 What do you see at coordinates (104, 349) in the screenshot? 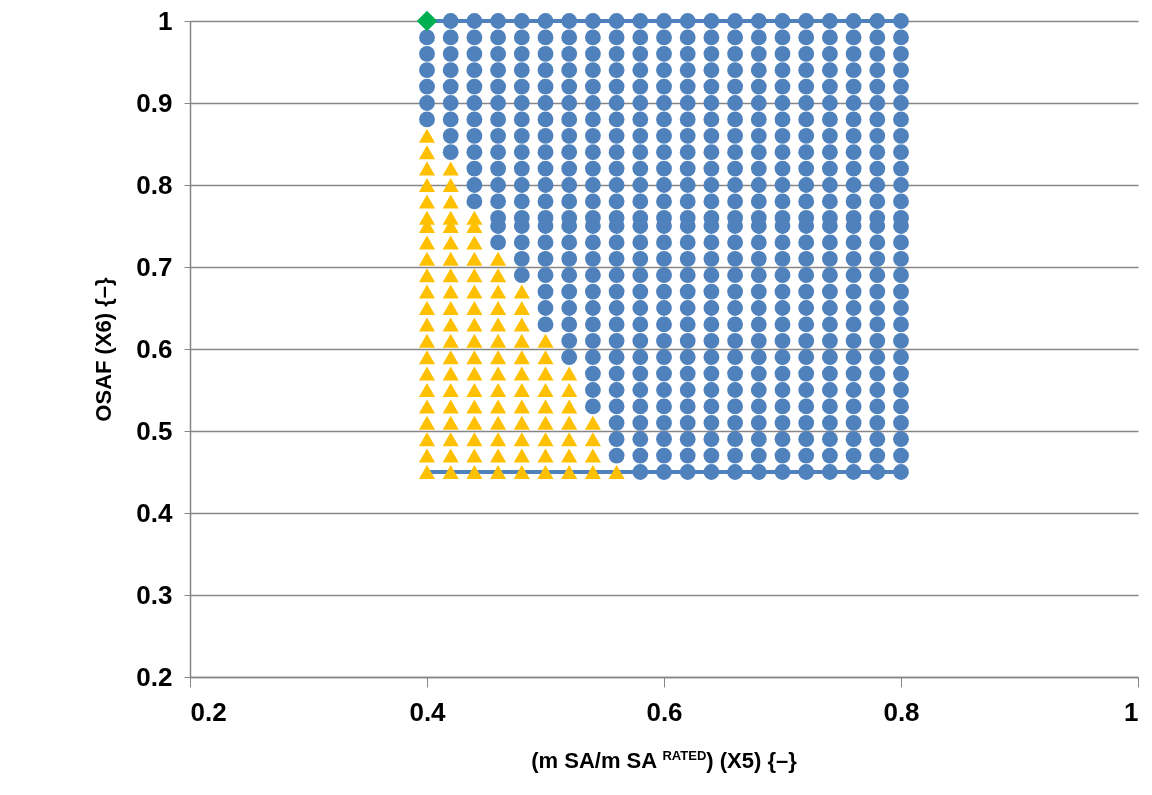
I see `y-axis-title: OSAF (X6) {–}` at bounding box center [104, 349].